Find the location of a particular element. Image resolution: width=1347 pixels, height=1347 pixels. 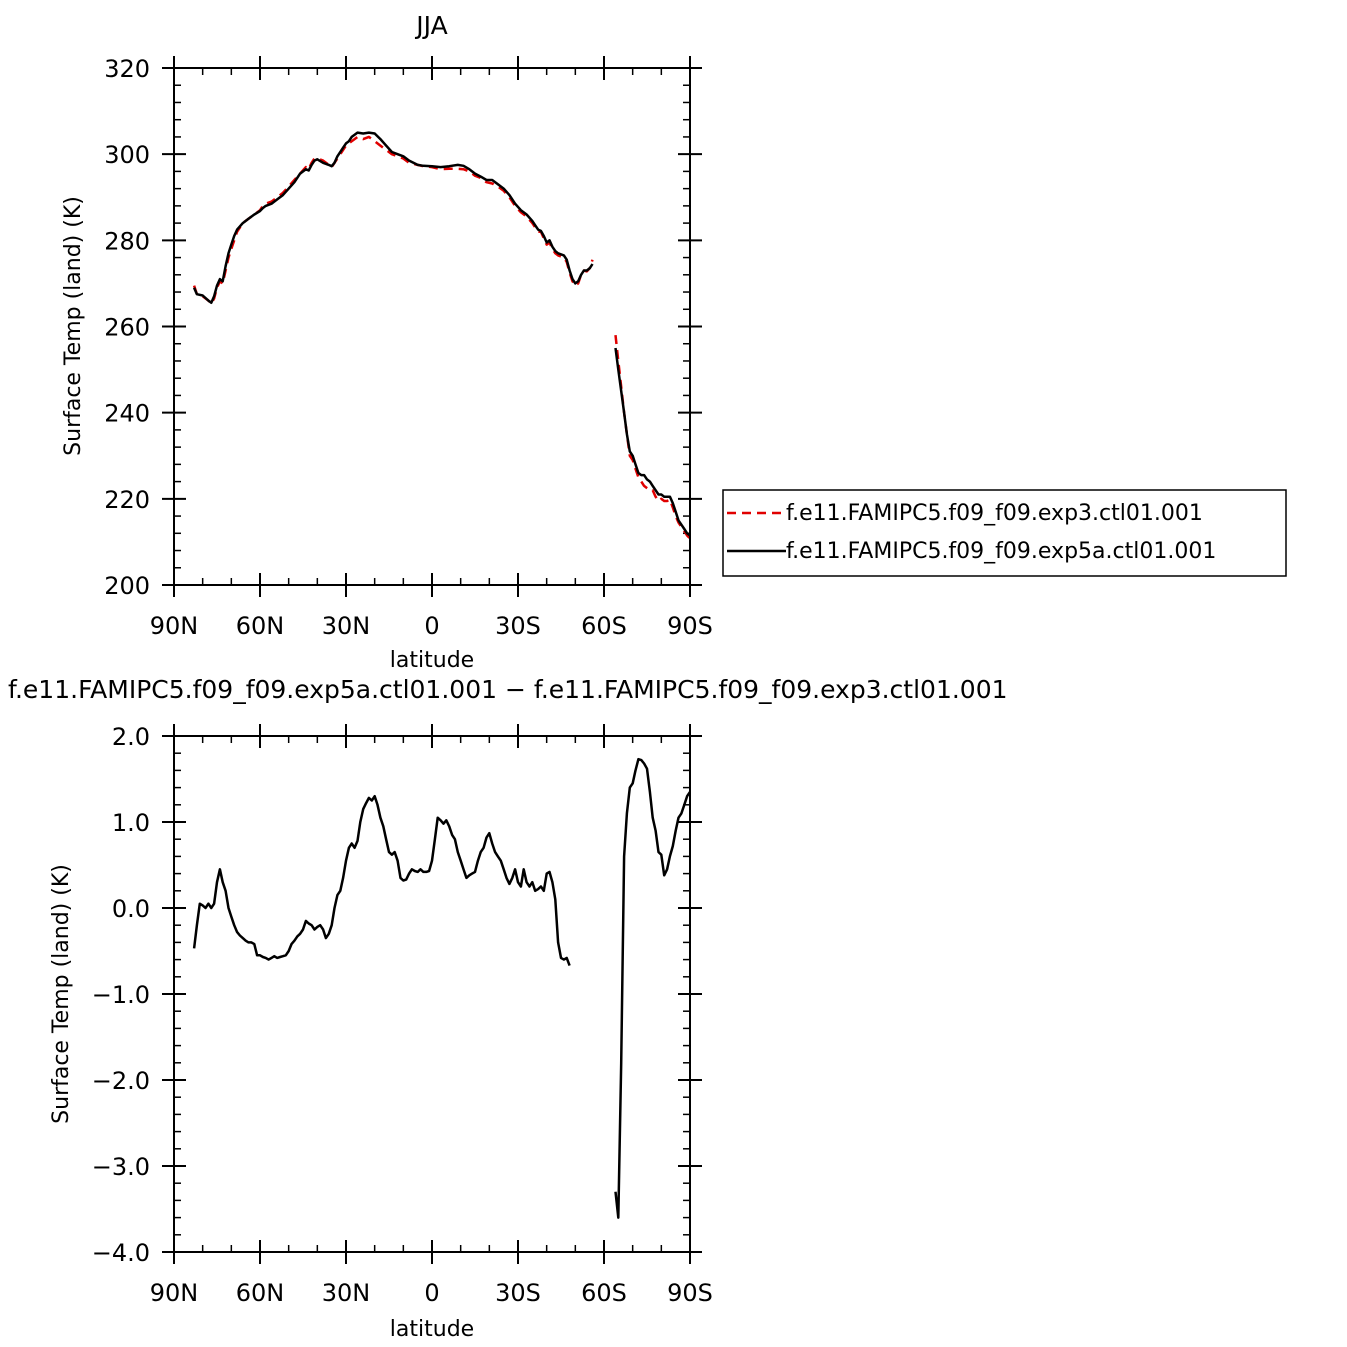

bottom-x-tick-label: 0 is located at coordinates (431, 1293).